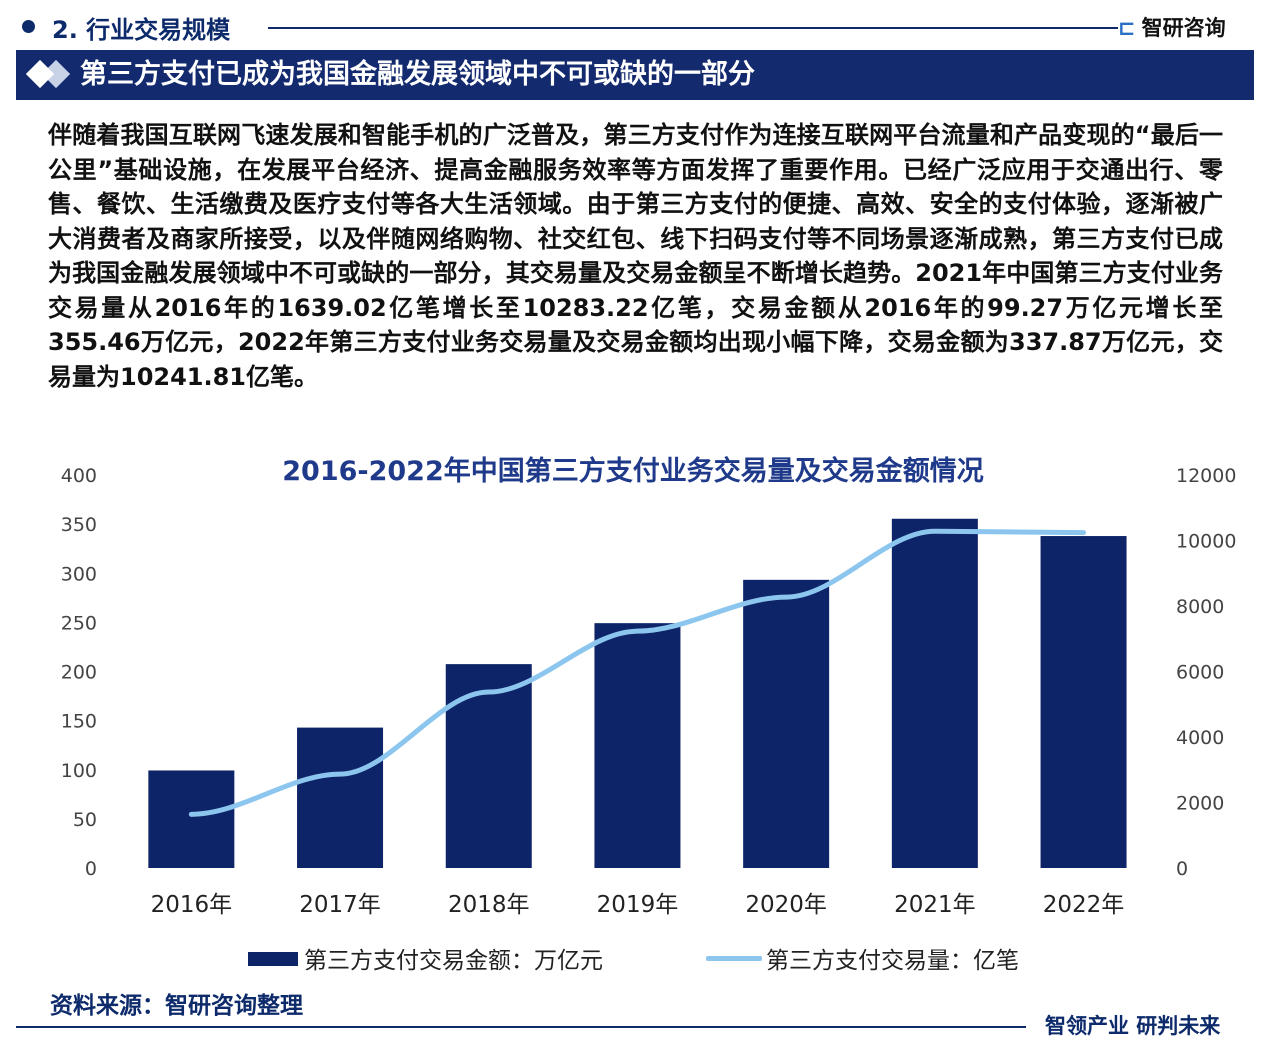 This screenshot has width=1266, height=1044. I want to click on right-tick-label: 8000, so click(1200, 607).